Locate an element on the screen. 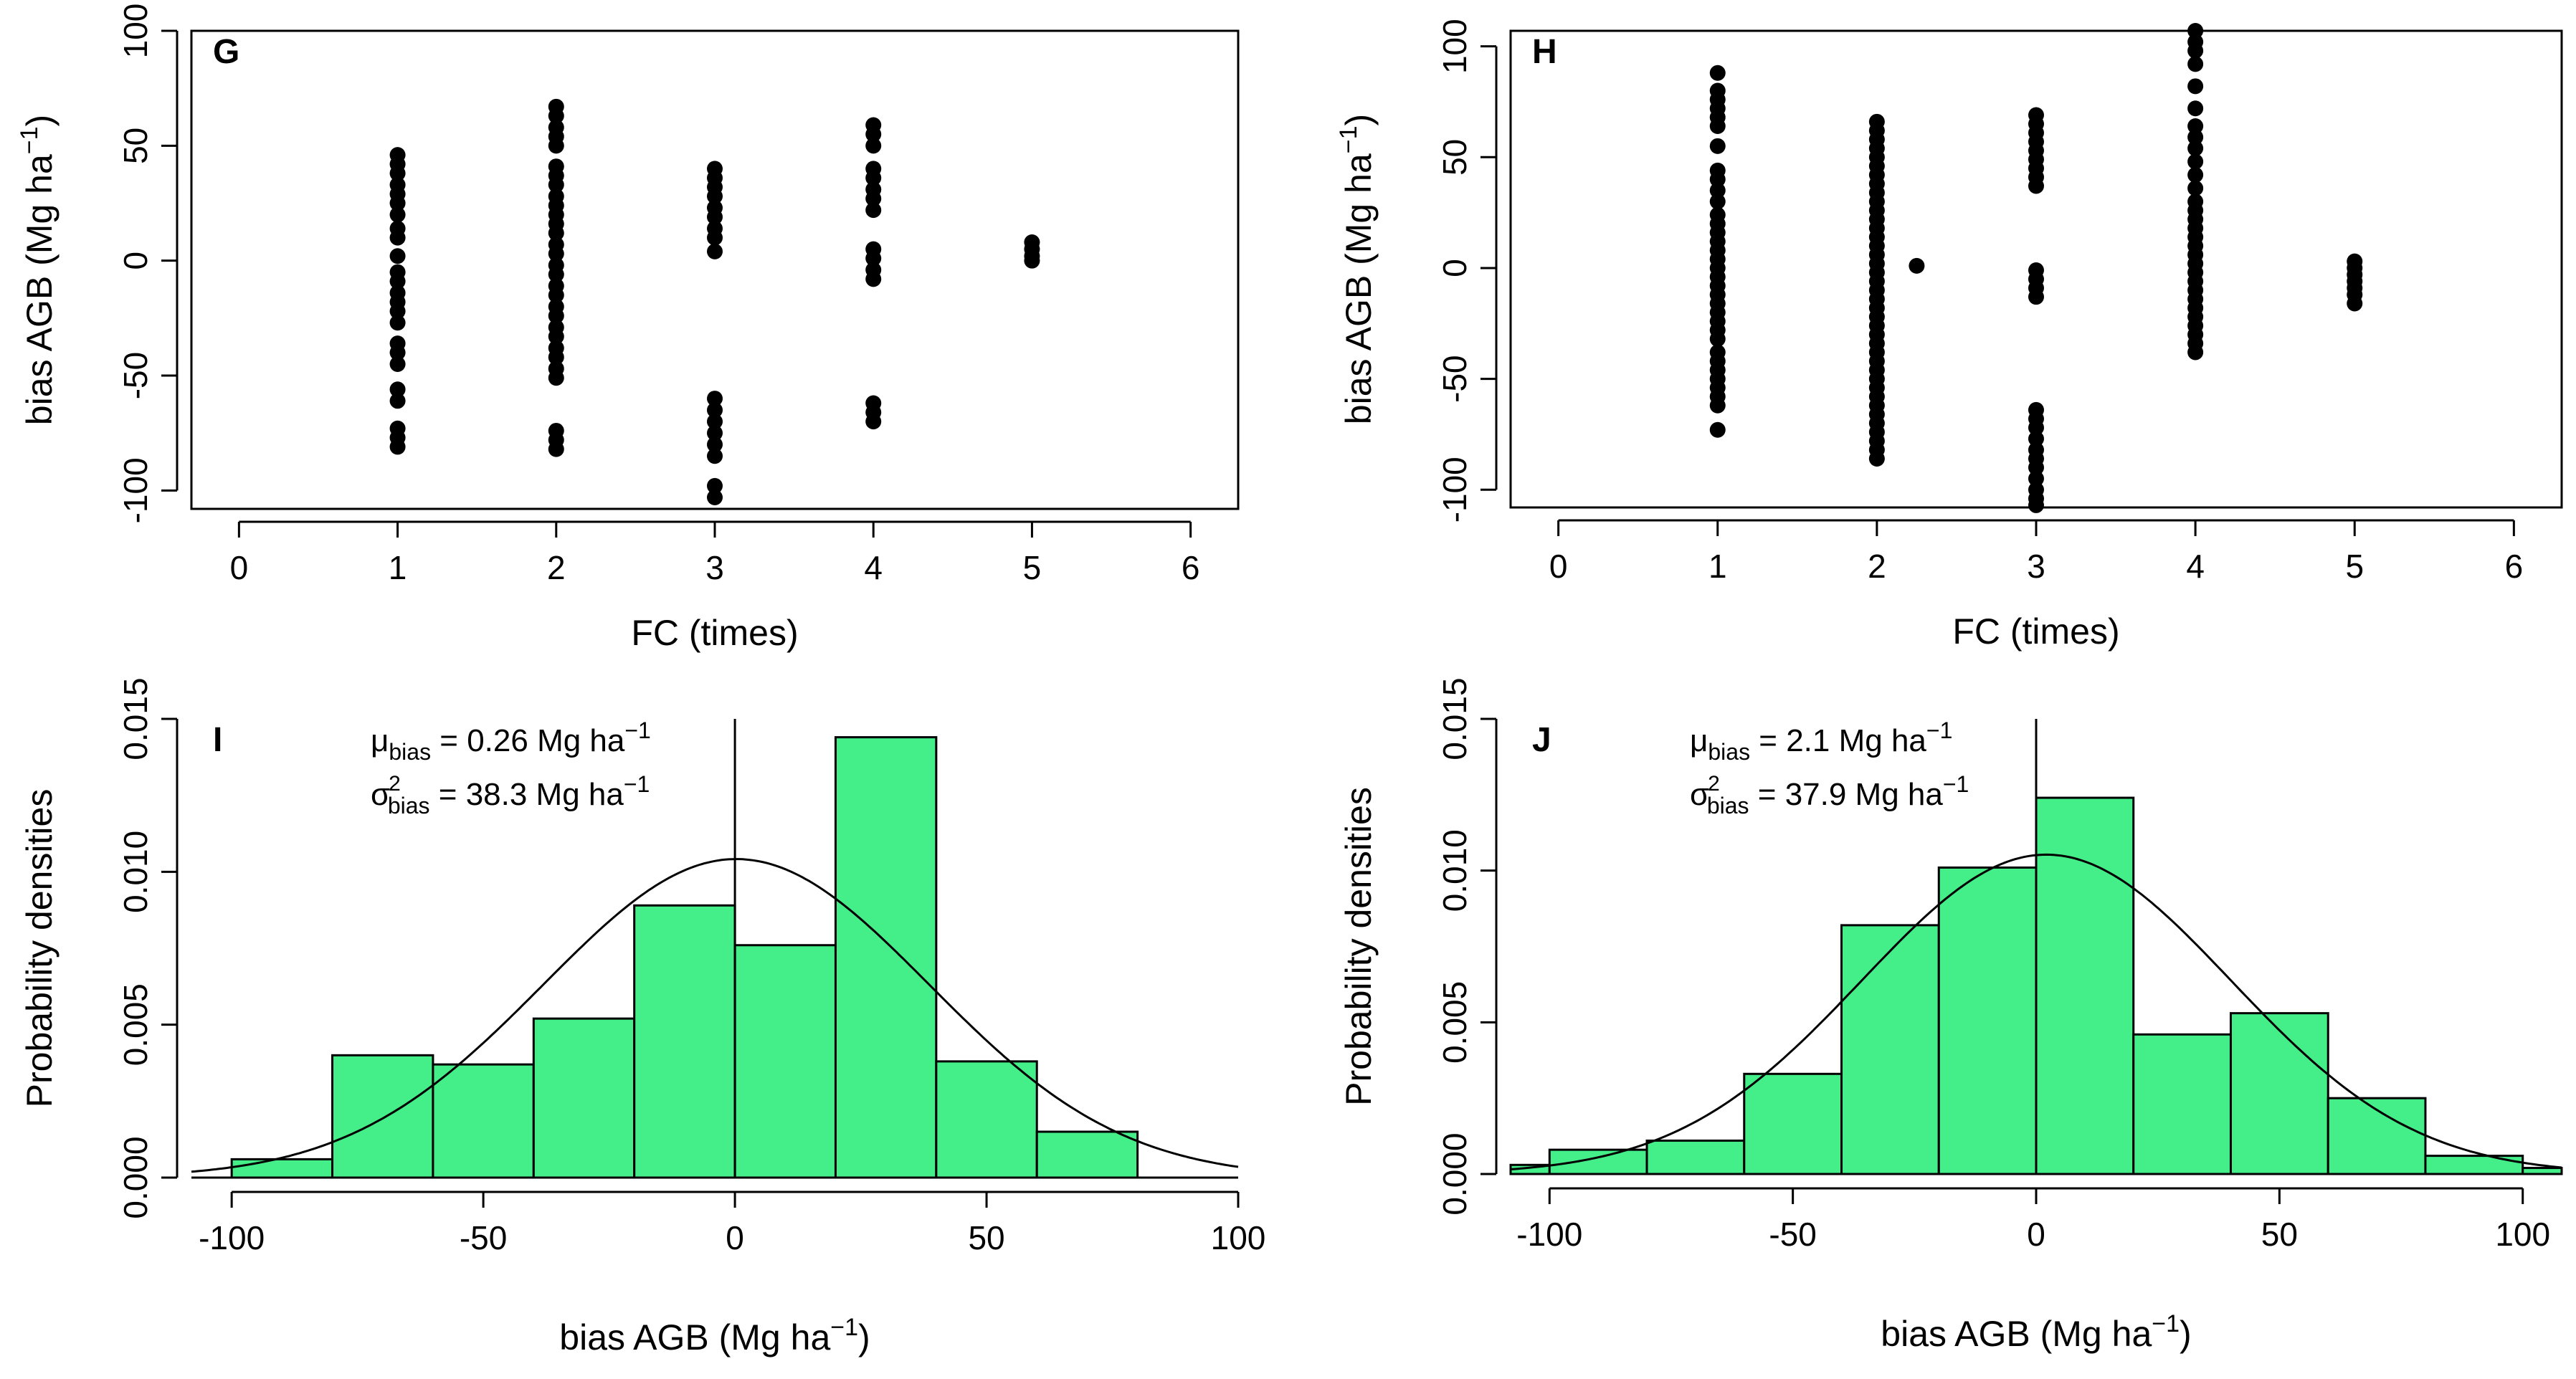 The height and width of the screenshot is (1379, 2576). normal-curve is located at coordinates (715, 1015).